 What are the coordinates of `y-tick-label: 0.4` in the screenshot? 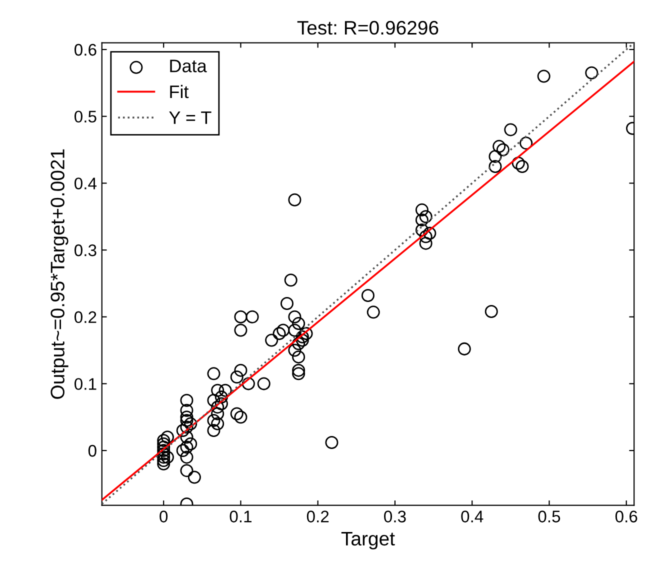 It's located at (85, 184).